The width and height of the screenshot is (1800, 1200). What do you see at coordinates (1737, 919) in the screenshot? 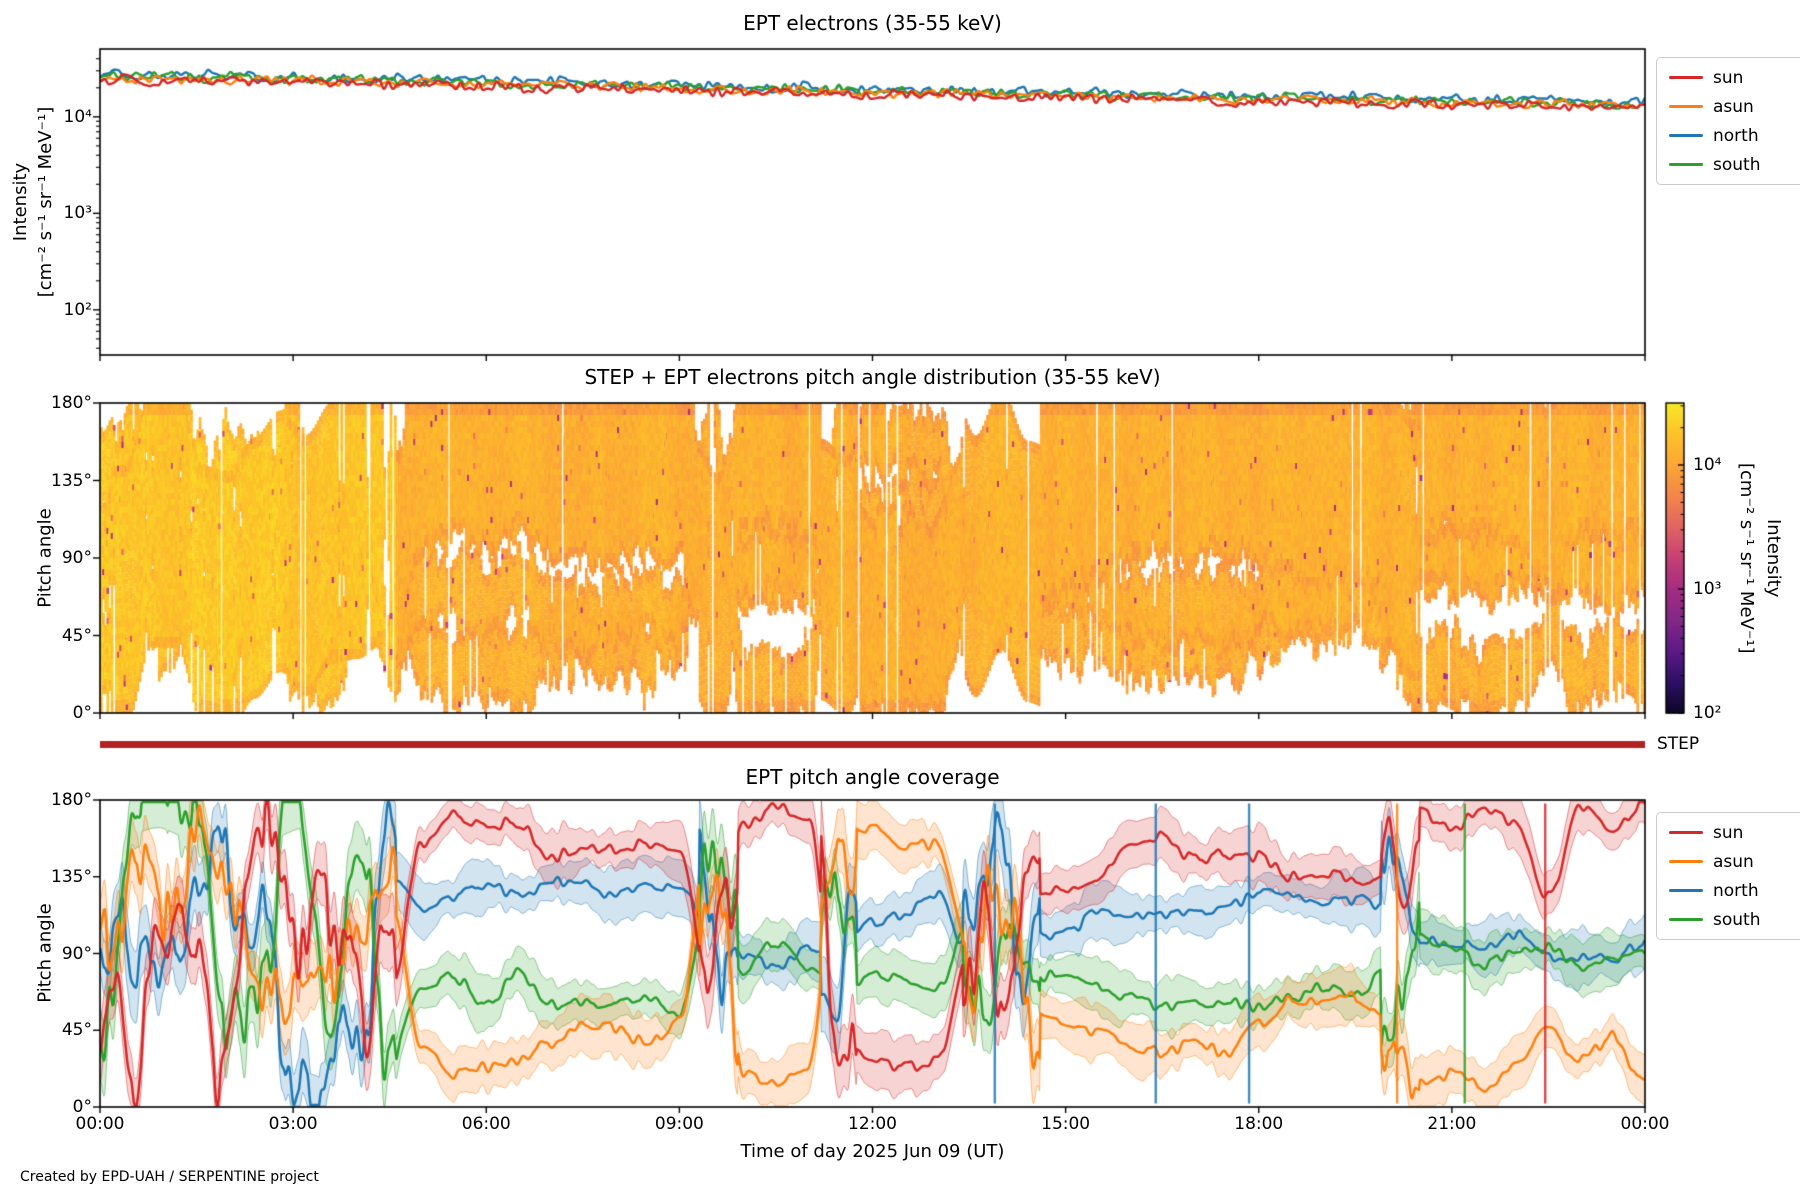
I see `panel3-legend-label-south: south` at bounding box center [1737, 919].